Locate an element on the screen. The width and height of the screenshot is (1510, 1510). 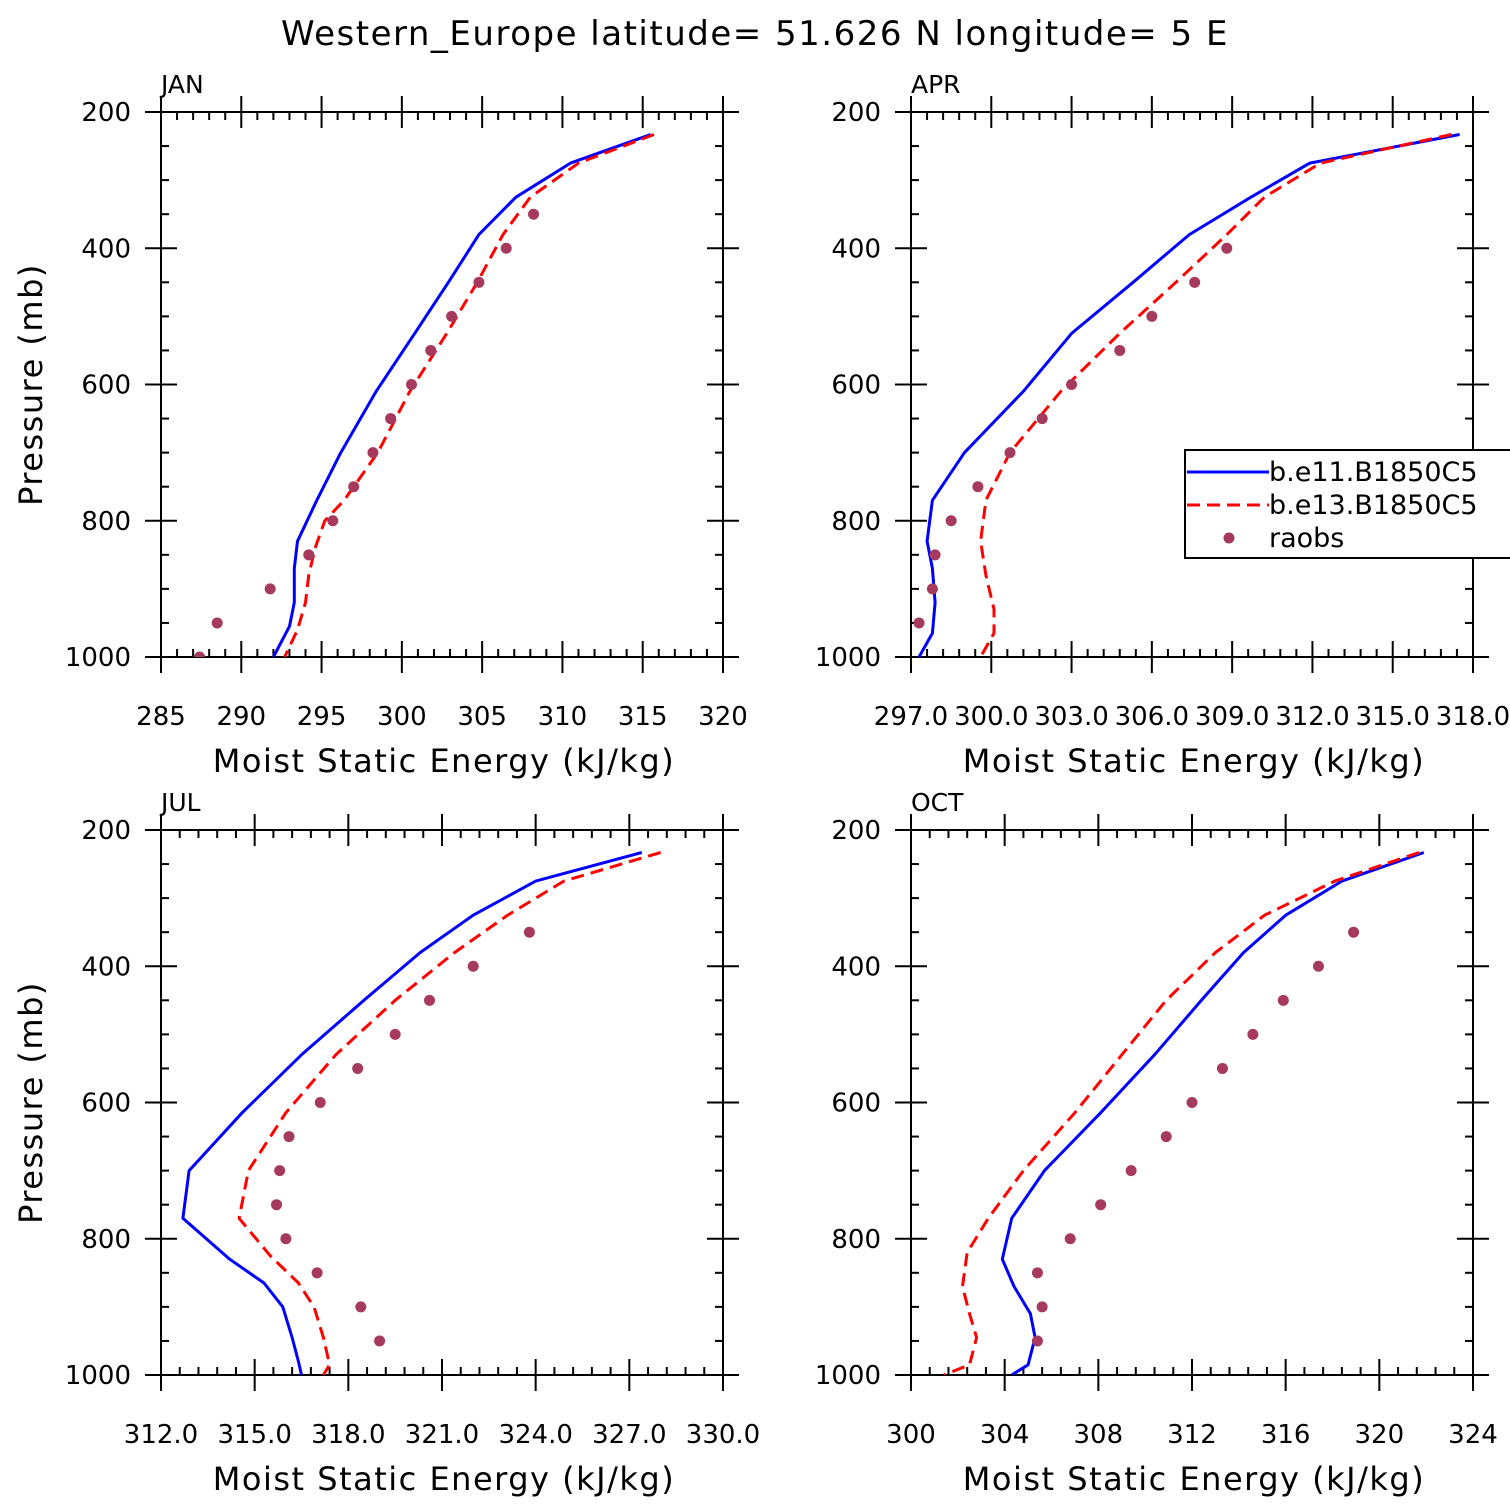
x-tick-label: 312 is located at coordinates (1192, 1435).